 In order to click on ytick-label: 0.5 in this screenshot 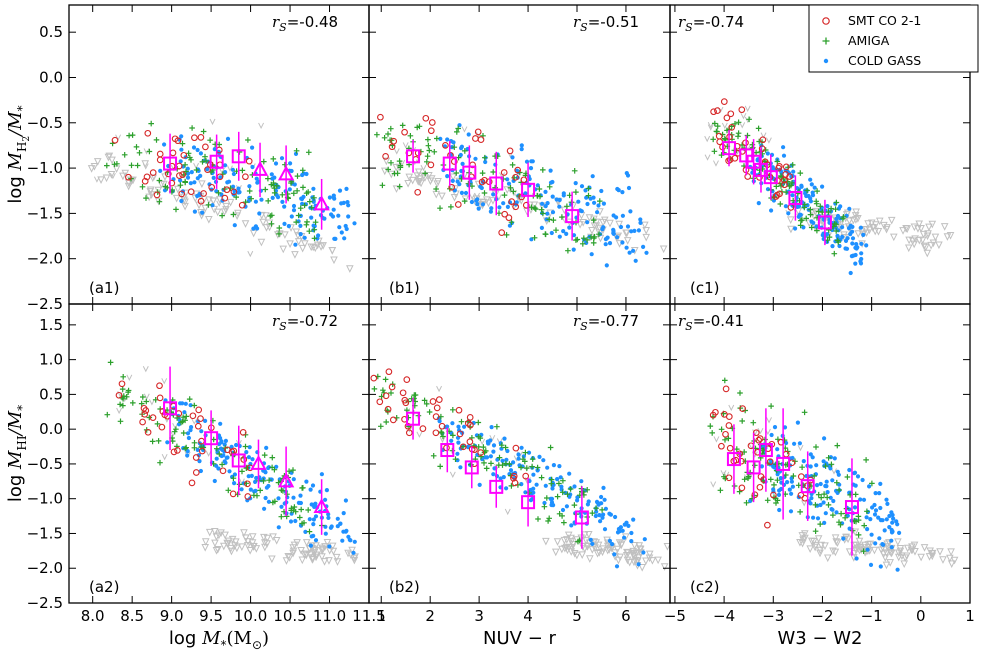, I will do `click(51, 32)`.